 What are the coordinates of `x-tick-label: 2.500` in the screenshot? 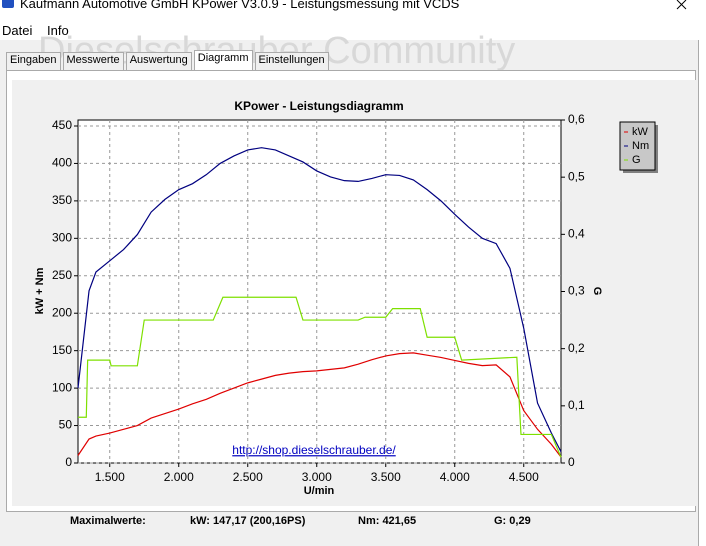 It's located at (248, 477).